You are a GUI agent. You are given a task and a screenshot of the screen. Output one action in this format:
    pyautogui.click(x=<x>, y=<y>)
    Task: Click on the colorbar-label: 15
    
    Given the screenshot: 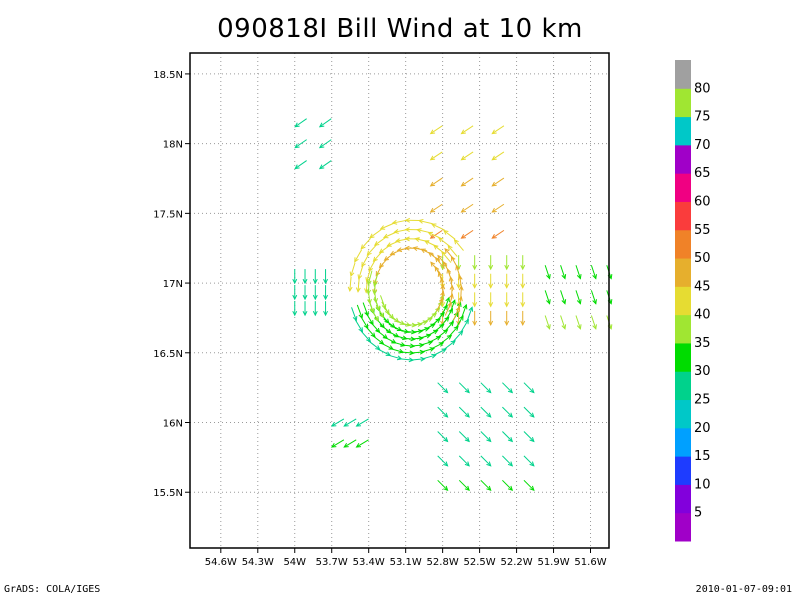 What is the action you would take?
    pyautogui.click(x=702, y=456)
    